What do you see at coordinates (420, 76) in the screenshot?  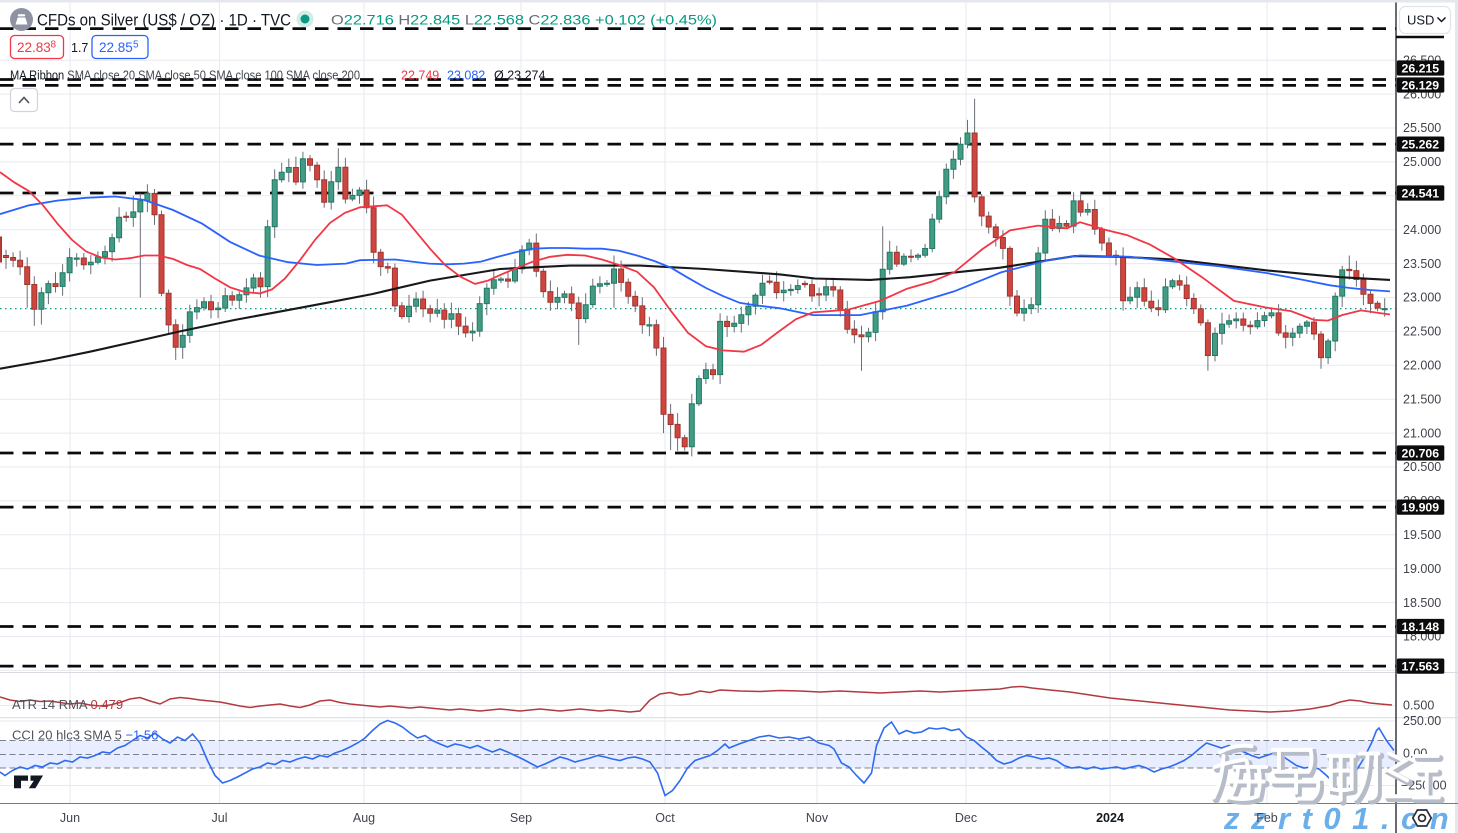 I see `svg-text: 22.749` at bounding box center [420, 76].